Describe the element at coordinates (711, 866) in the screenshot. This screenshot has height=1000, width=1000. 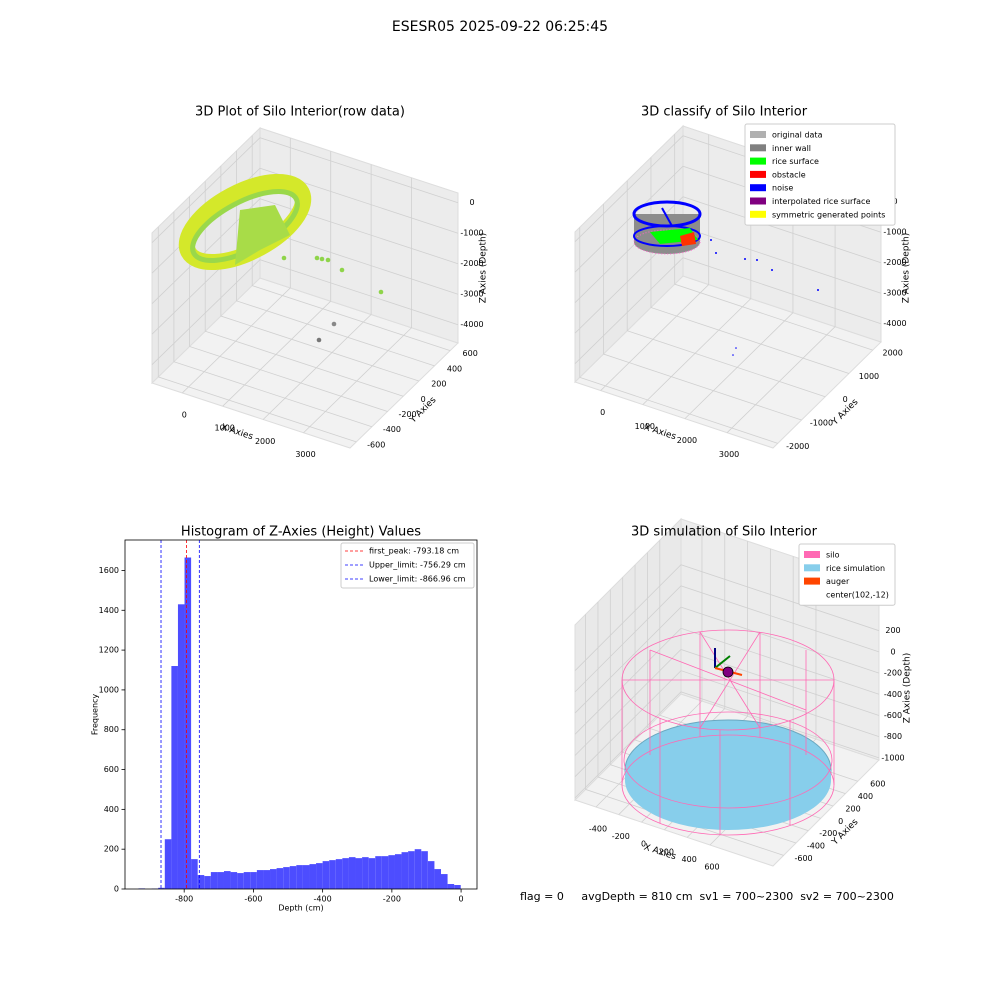
I see `x-tick-label: 600` at that location.